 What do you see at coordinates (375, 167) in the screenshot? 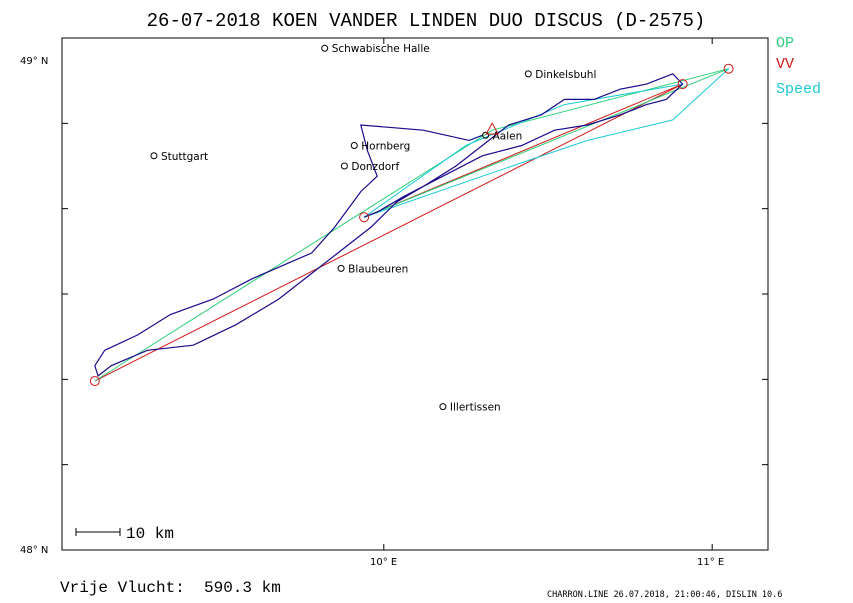
I see `place-label: Donzdorf` at bounding box center [375, 167].